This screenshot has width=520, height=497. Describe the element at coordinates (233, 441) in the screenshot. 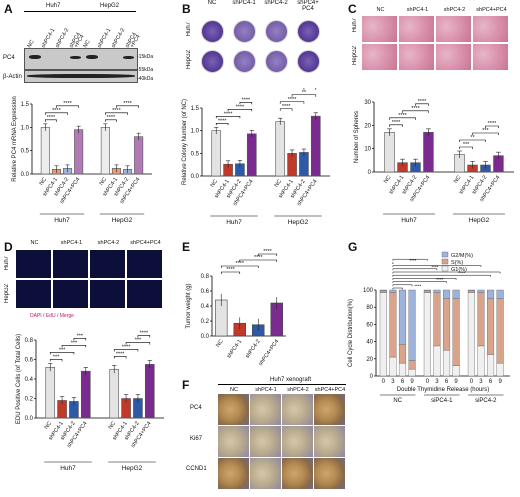

I see `ihc-image-r1-c0` at that location.